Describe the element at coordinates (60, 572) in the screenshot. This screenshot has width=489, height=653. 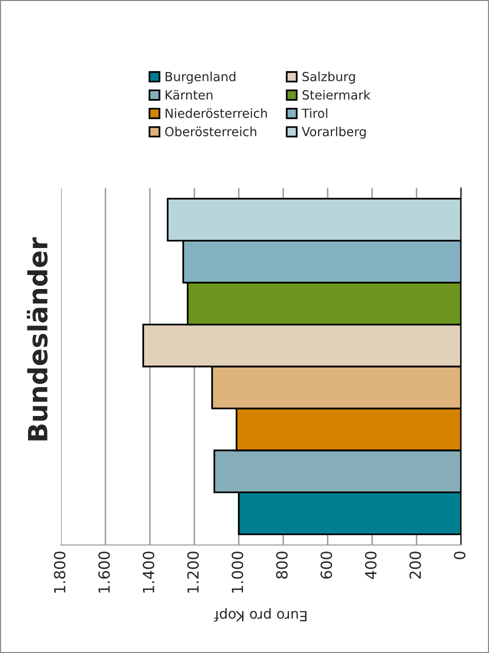
I see `x-tick-label: 1.800` at that location.